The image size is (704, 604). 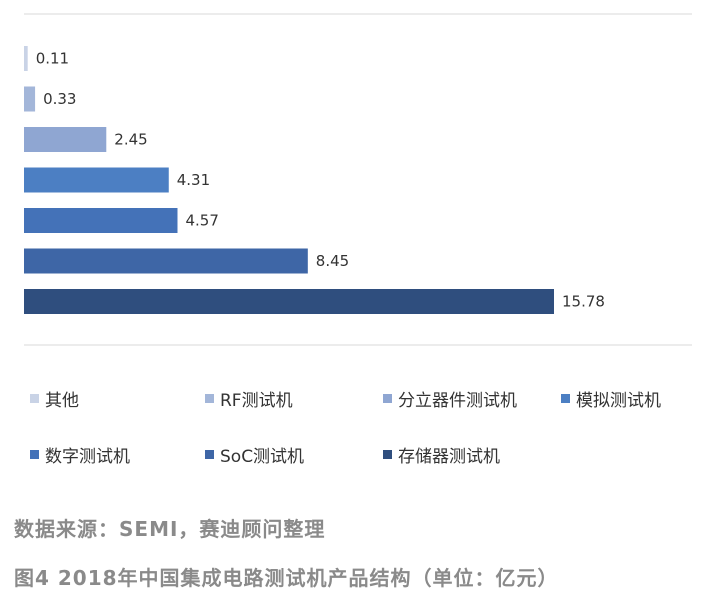 I want to click on legend-item-rf: RF测试机, so click(x=294, y=398).